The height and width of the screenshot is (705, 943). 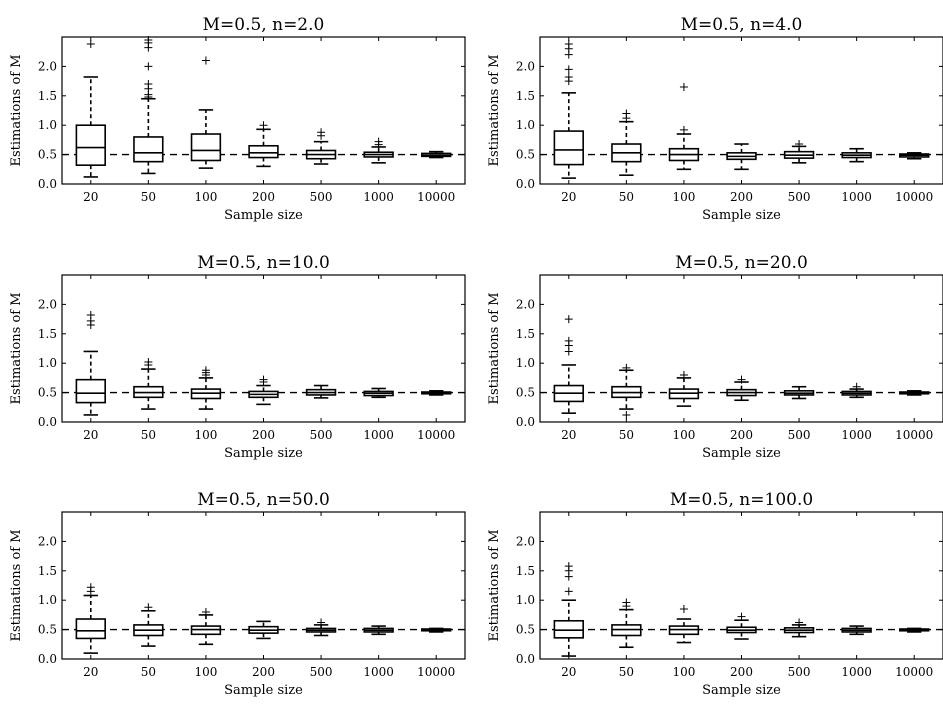 What do you see at coordinates (741, 263) in the screenshot?
I see `chart-title: M=0.5, n=20.0` at bounding box center [741, 263].